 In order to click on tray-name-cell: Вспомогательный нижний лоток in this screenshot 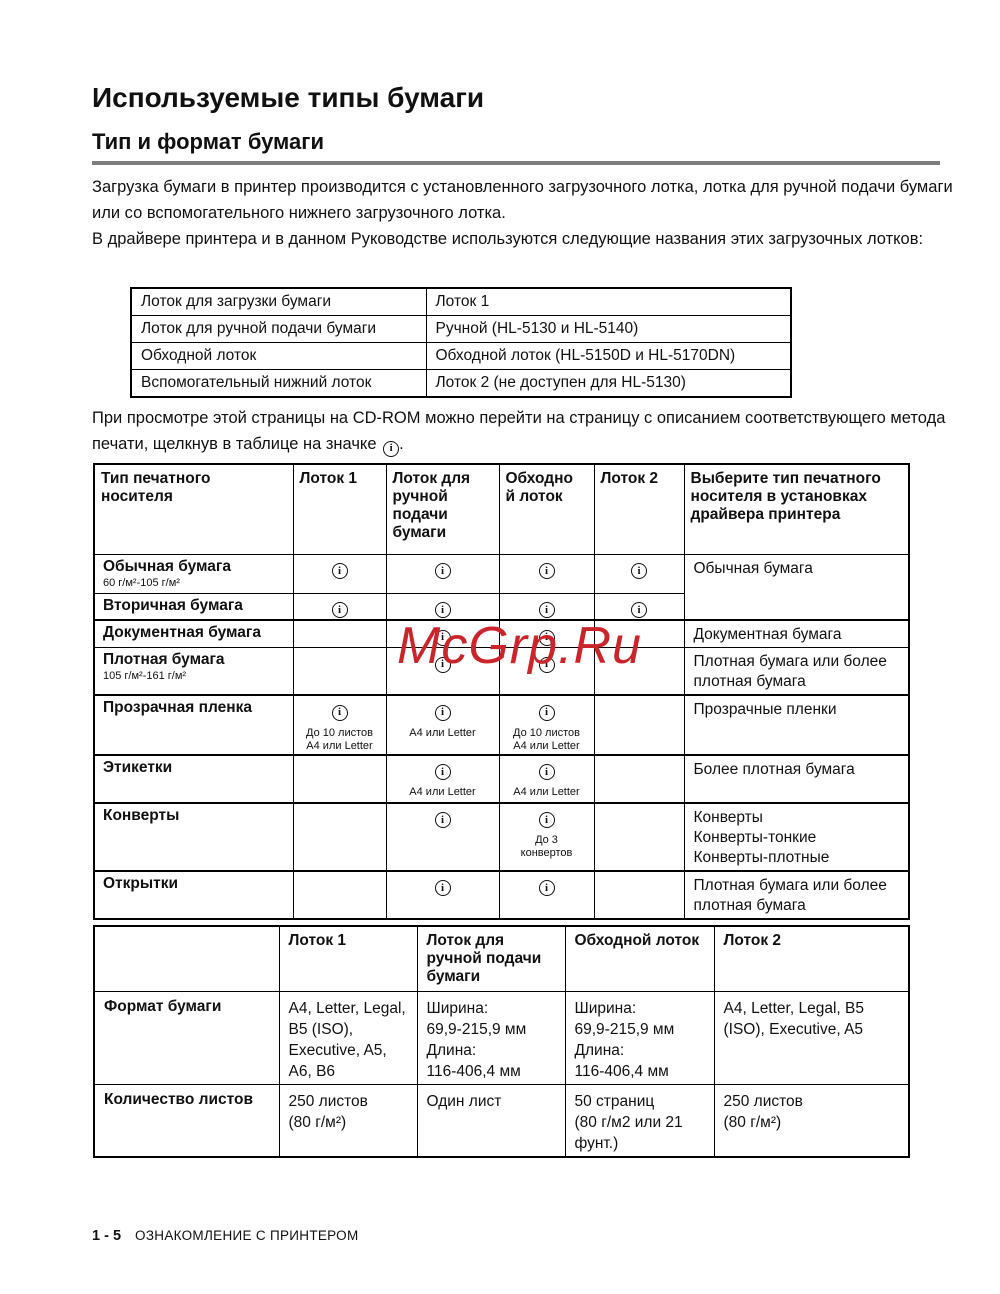, I will do `click(278, 383)`.